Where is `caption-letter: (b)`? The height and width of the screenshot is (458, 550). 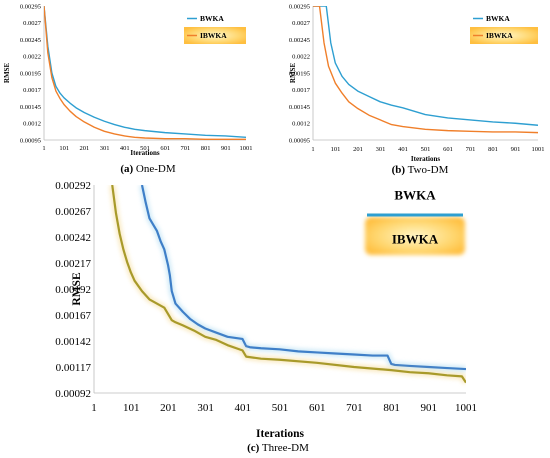
caption-letter: (b) is located at coordinates (399, 170).